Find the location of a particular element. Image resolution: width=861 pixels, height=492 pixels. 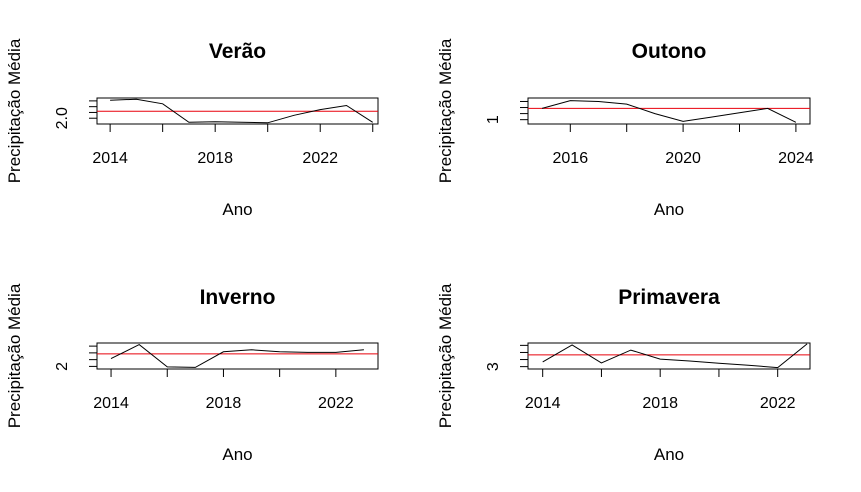

x-tick-label: 2016 is located at coordinates (571, 158).